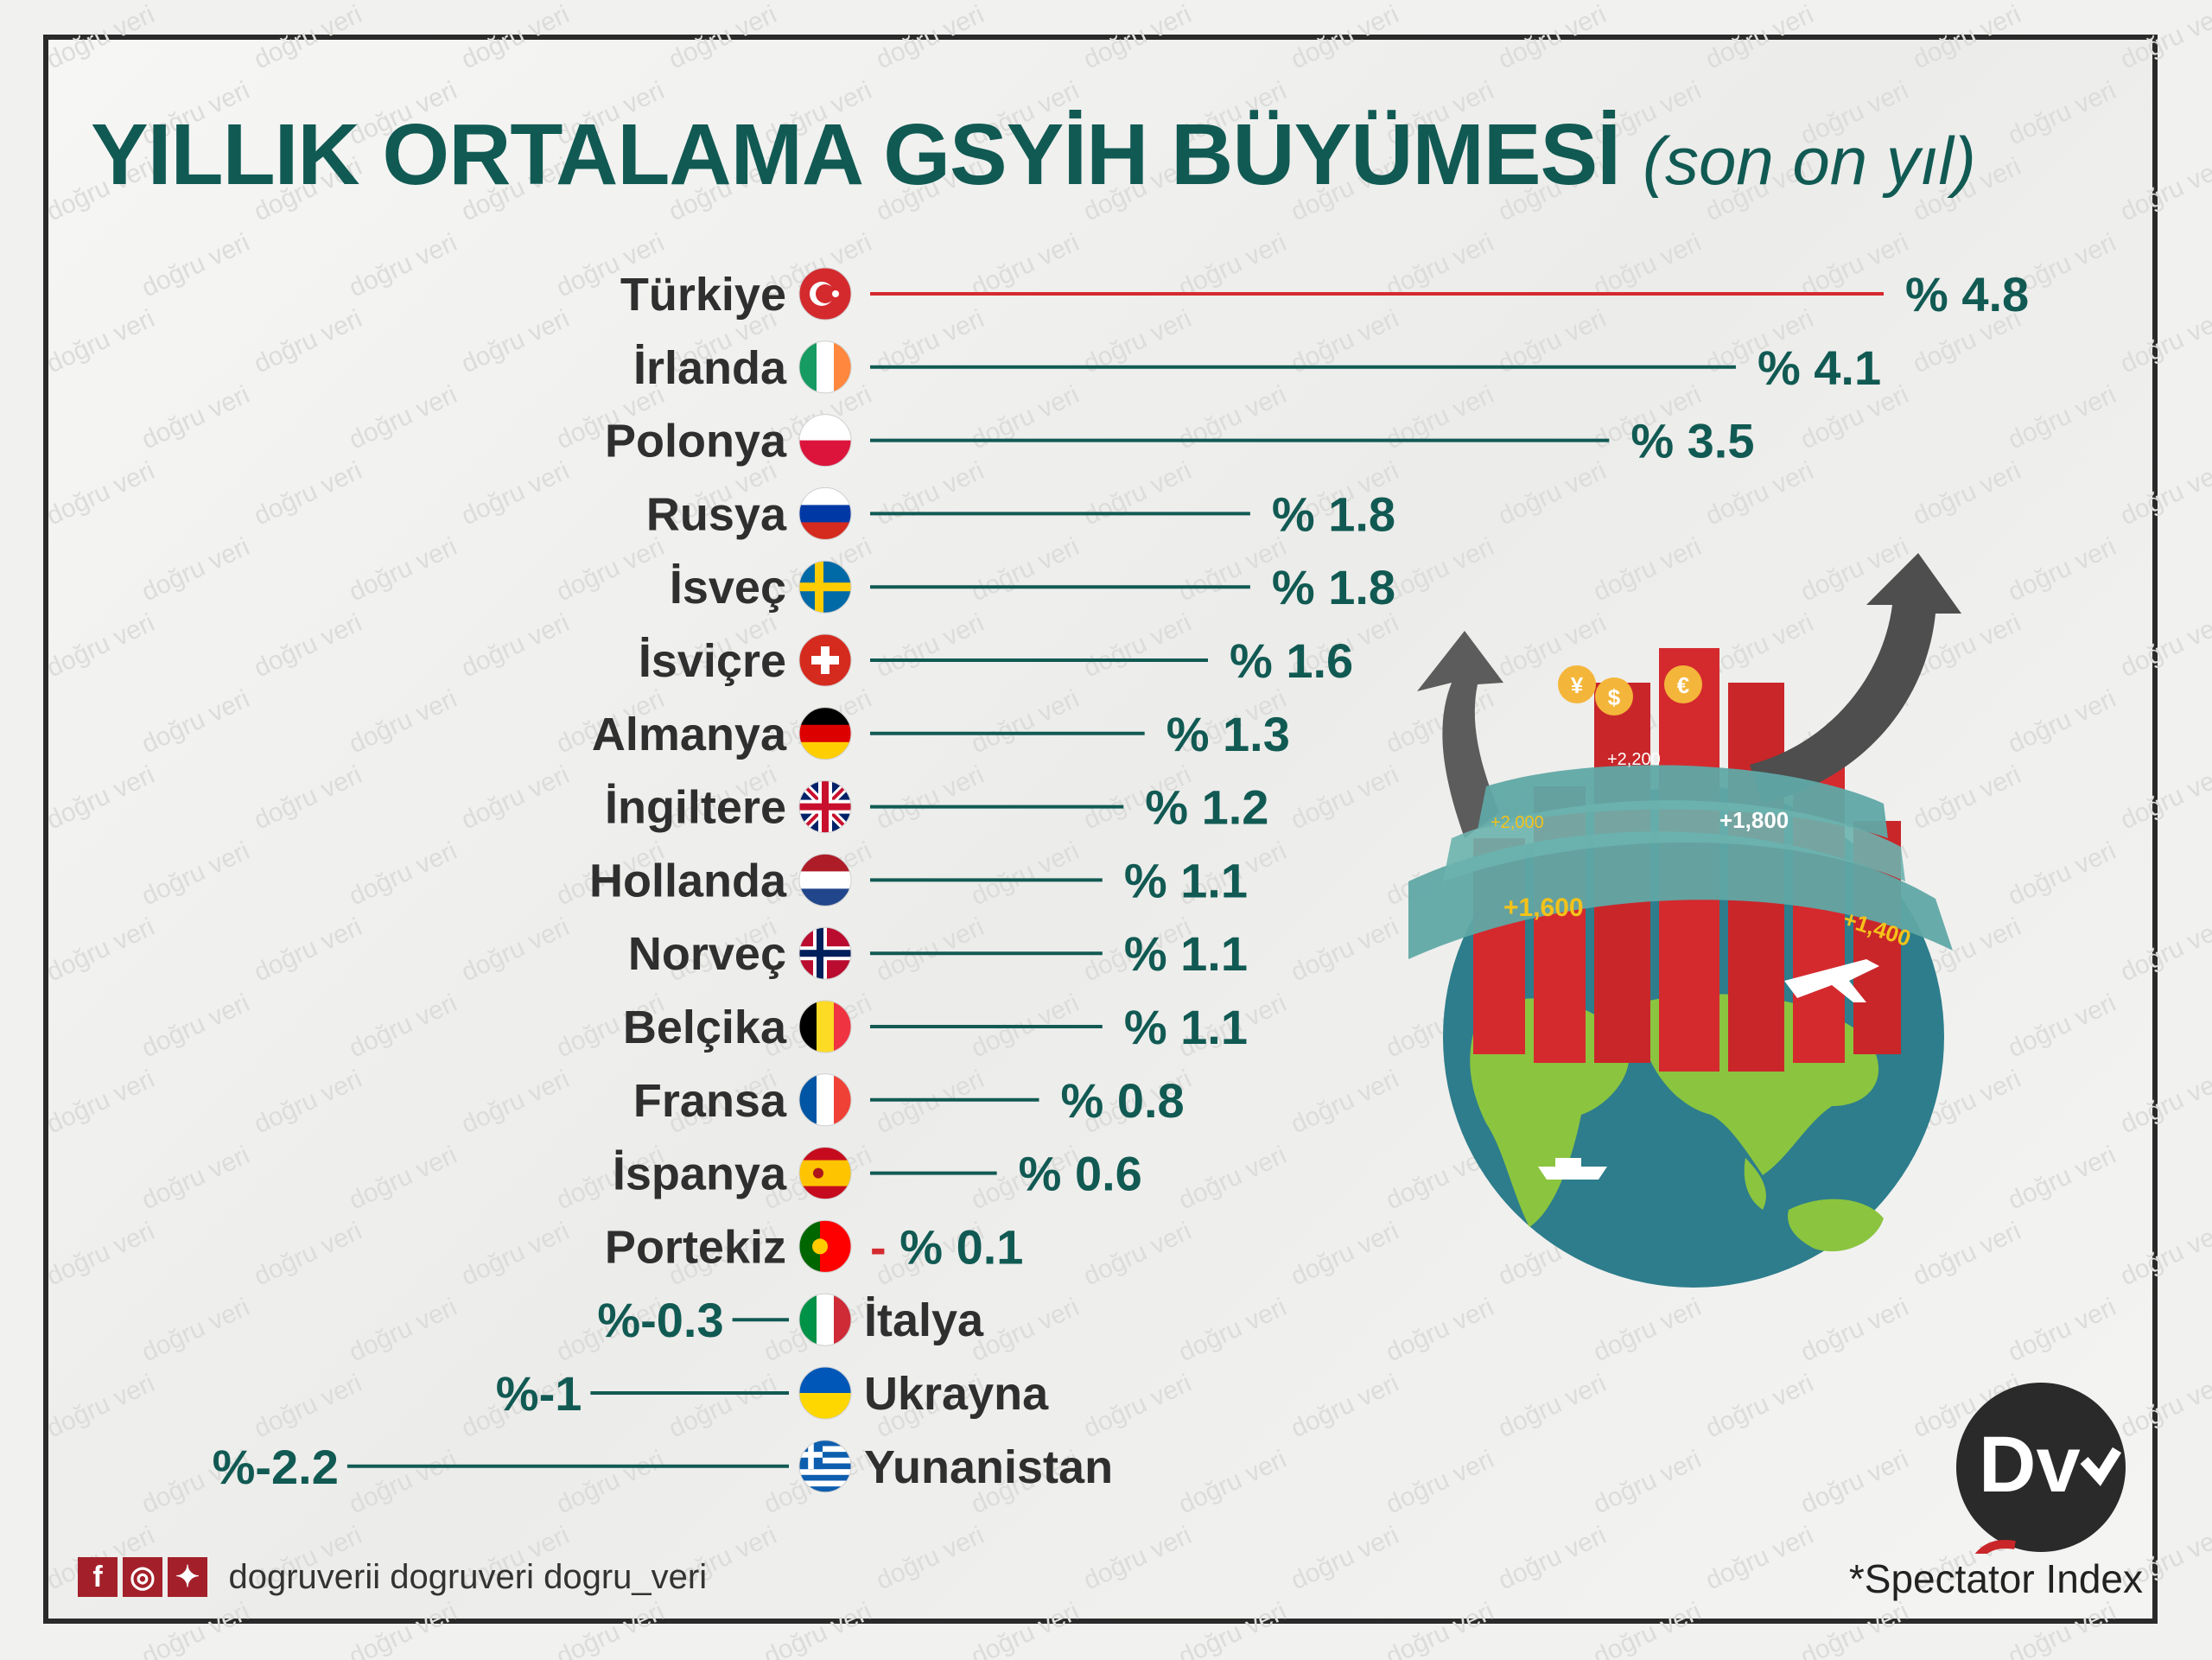 The height and width of the screenshot is (1660, 2212). Describe the element at coordinates (825, 807) in the screenshot. I see `gb-flag-icon` at that location.